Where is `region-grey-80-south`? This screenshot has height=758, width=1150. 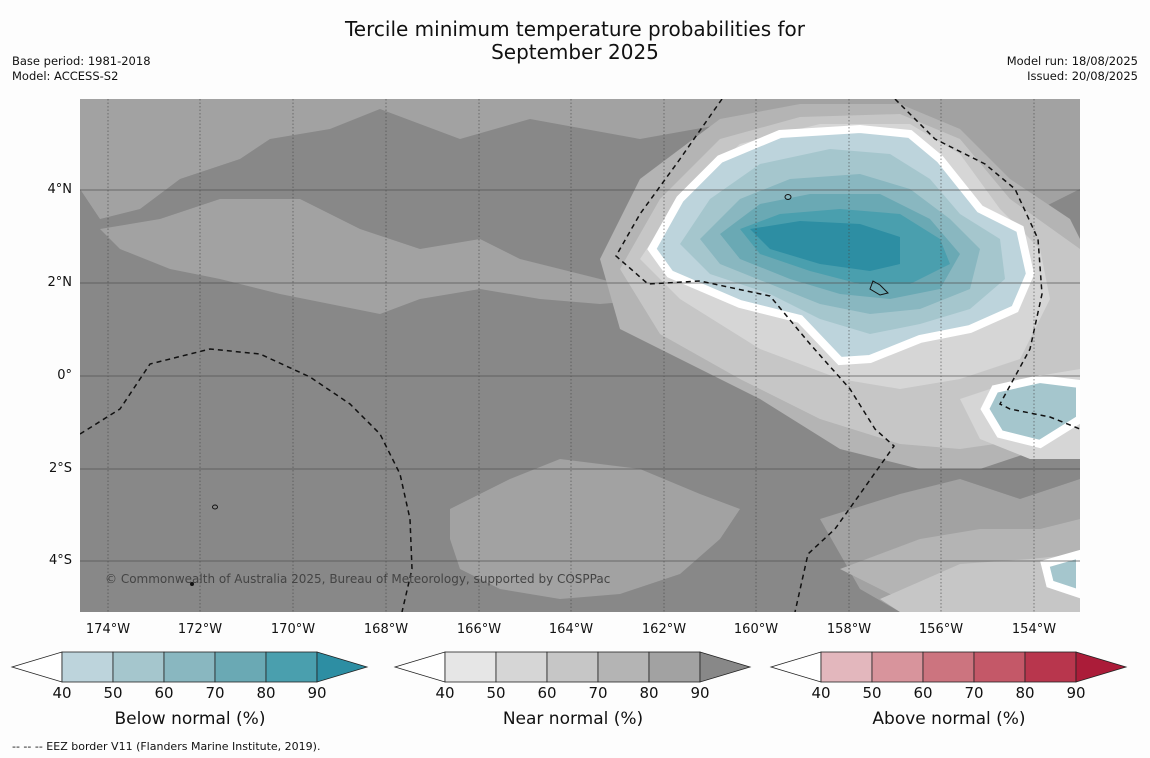 region-grey-80-south is located at coordinates (595, 529).